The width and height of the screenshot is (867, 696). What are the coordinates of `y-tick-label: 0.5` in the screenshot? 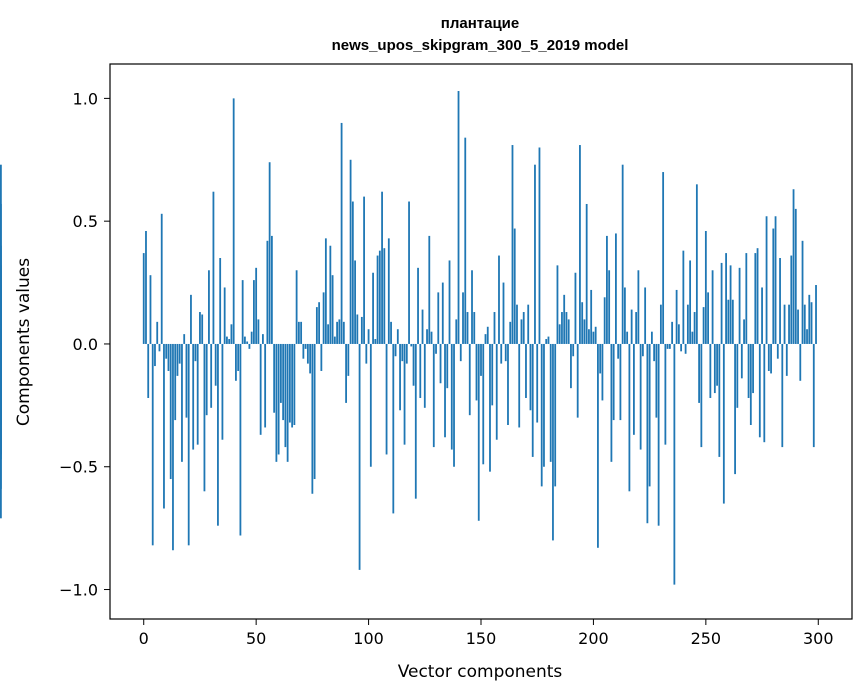 It's located at (85, 221).